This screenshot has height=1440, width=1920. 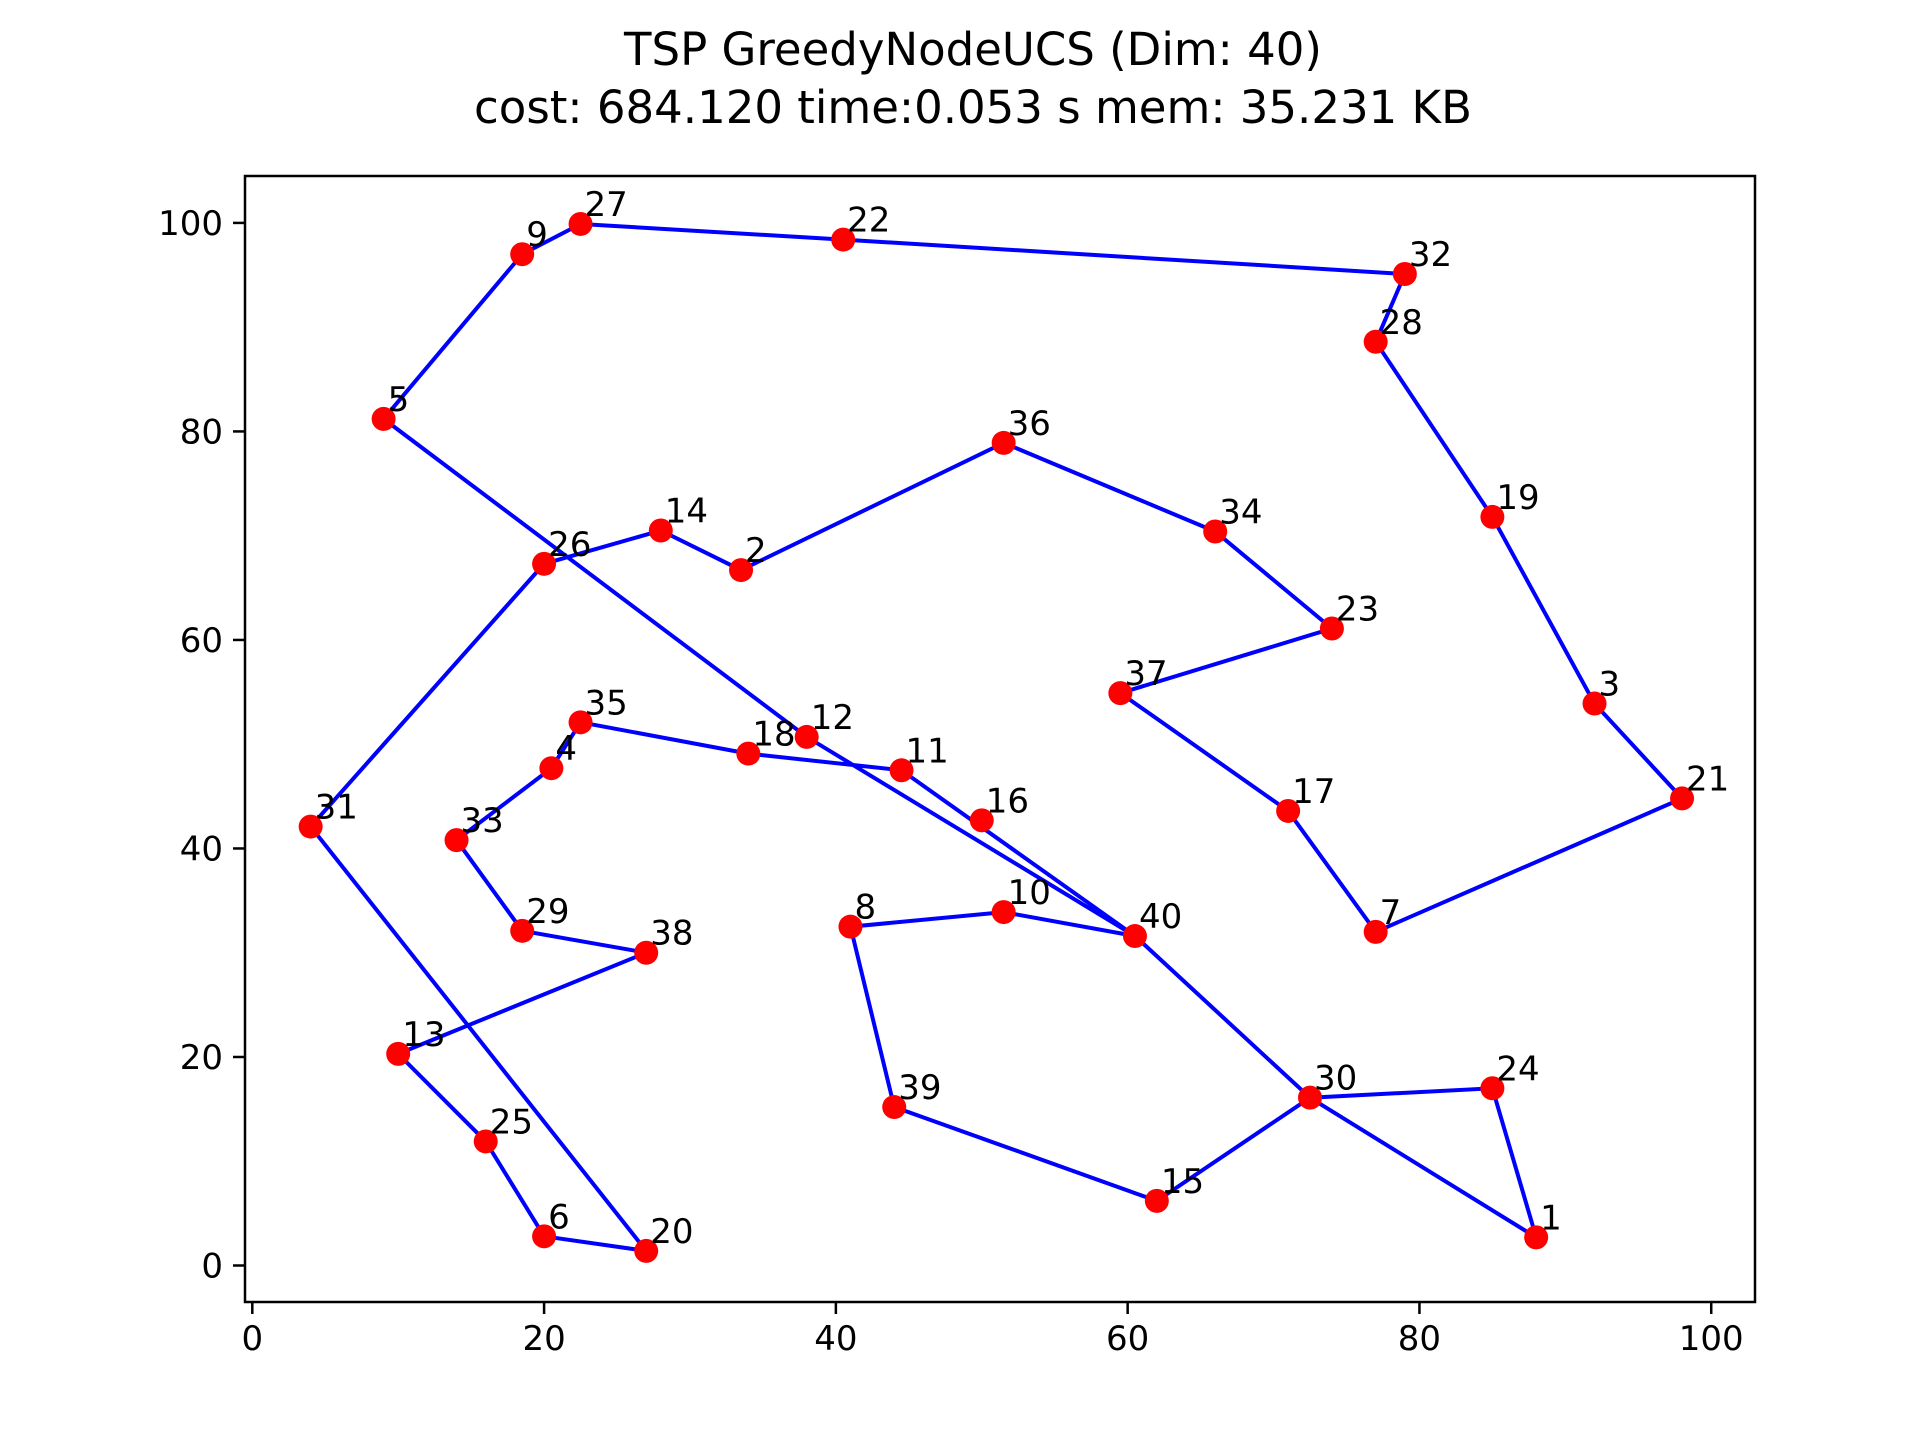 What do you see at coordinates (1007, 801) in the screenshot?
I see `city-label-16: 16` at bounding box center [1007, 801].